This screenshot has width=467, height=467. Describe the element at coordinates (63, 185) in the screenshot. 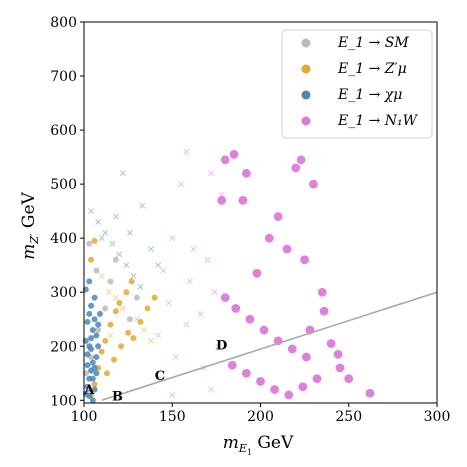

I see `y-tick-label: 500` at that location.